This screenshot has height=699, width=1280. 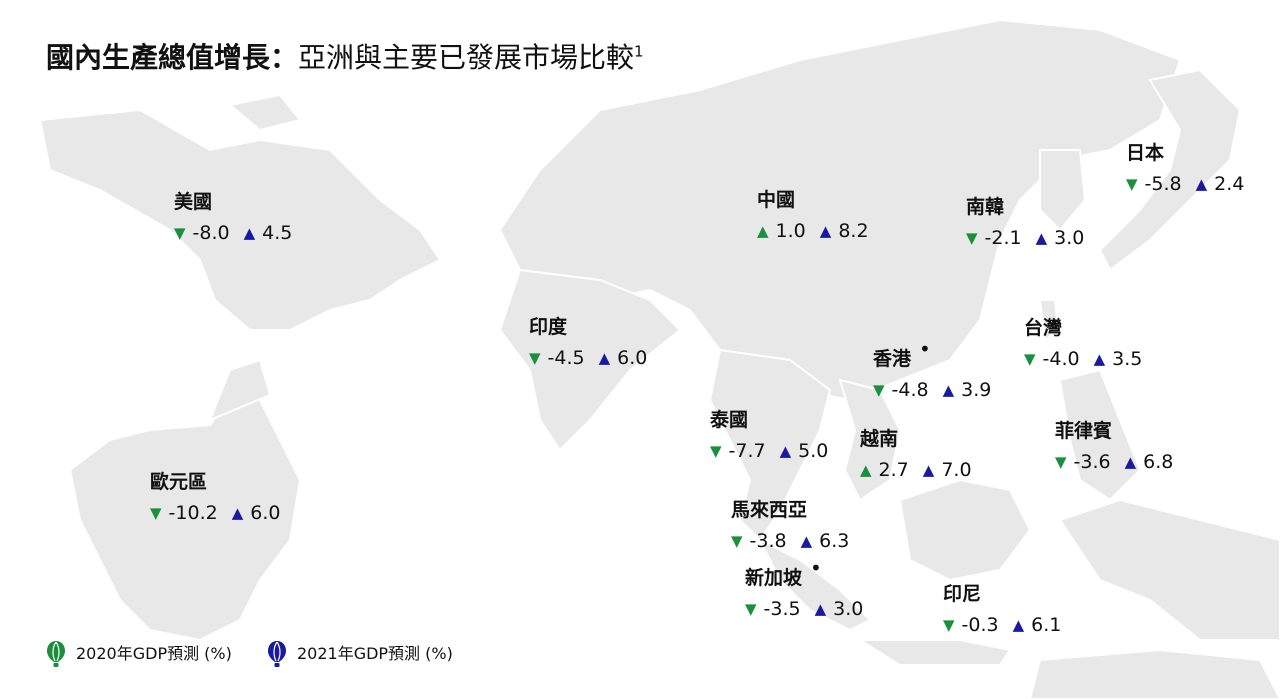 What do you see at coordinates (956, 470) in the screenshot?
I see `value-2021-number: 7.0` at bounding box center [956, 470].